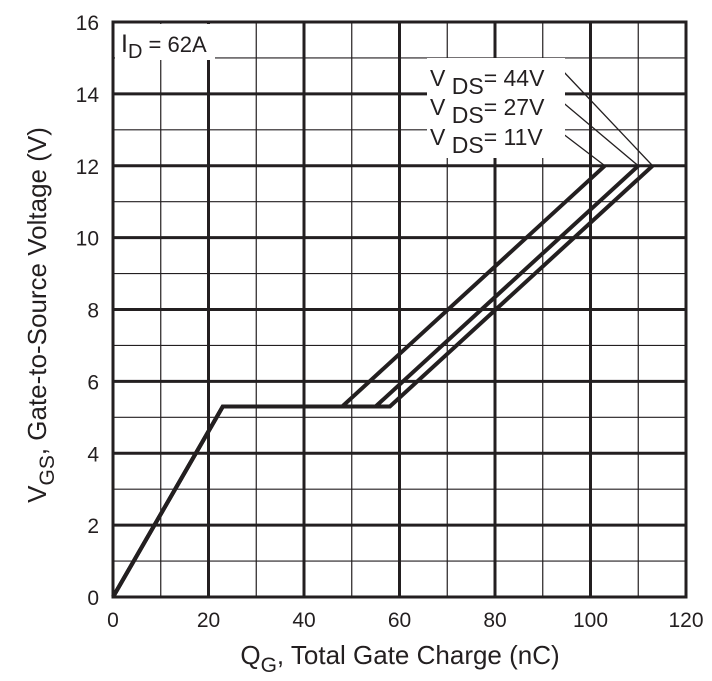  Describe the element at coordinates (487, 111) in the screenshot. I see `legend-label-27v: V DS= 27V` at that location.